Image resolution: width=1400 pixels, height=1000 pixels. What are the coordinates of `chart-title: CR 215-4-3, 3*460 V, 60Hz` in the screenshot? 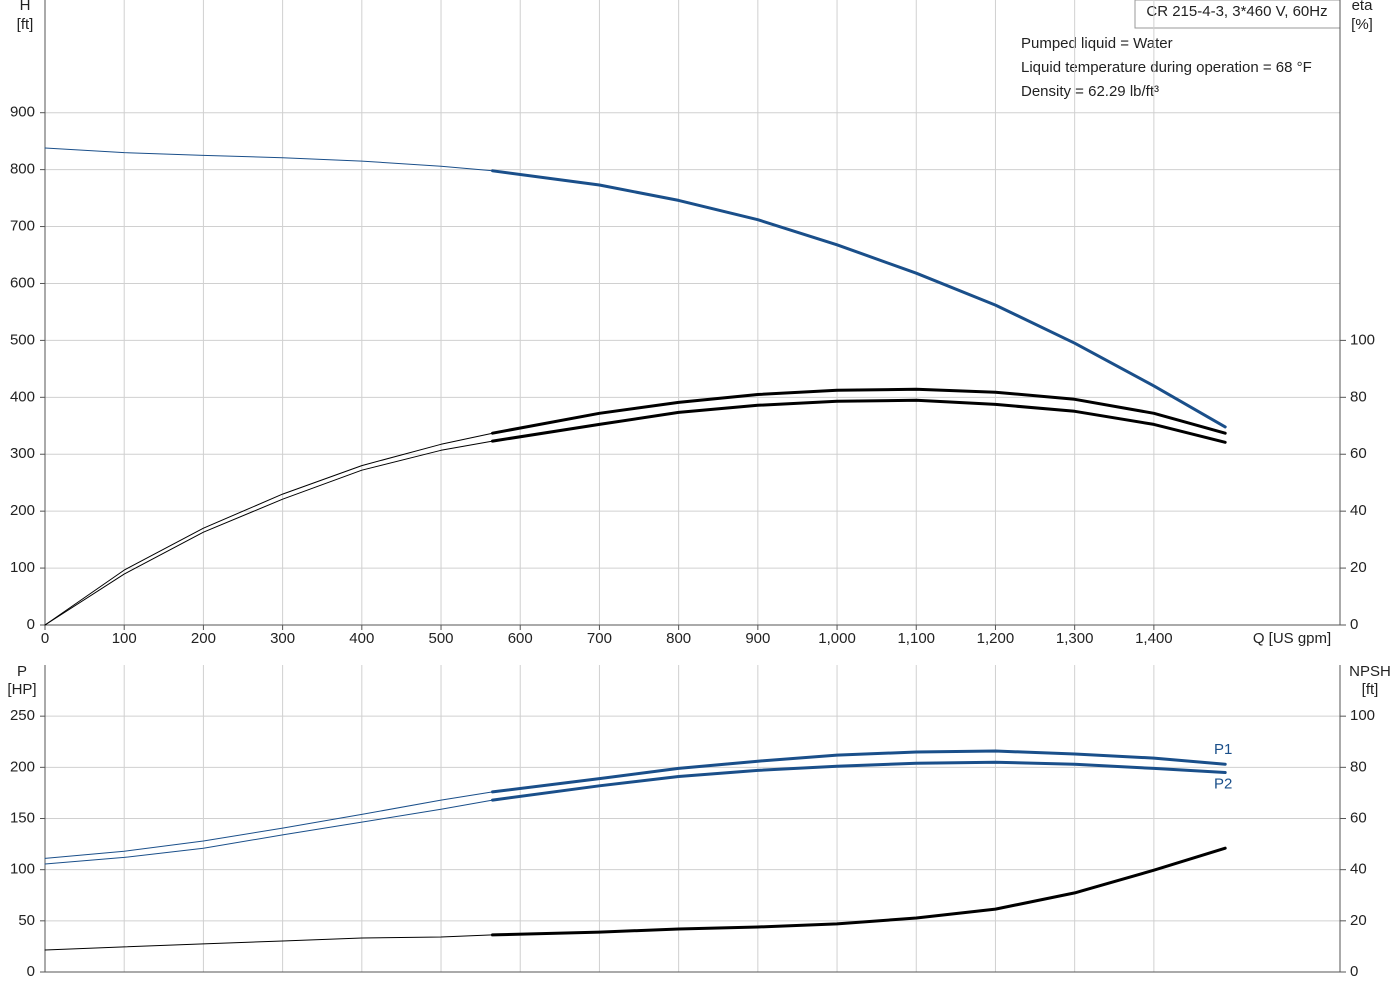 It's located at (1236, 11).